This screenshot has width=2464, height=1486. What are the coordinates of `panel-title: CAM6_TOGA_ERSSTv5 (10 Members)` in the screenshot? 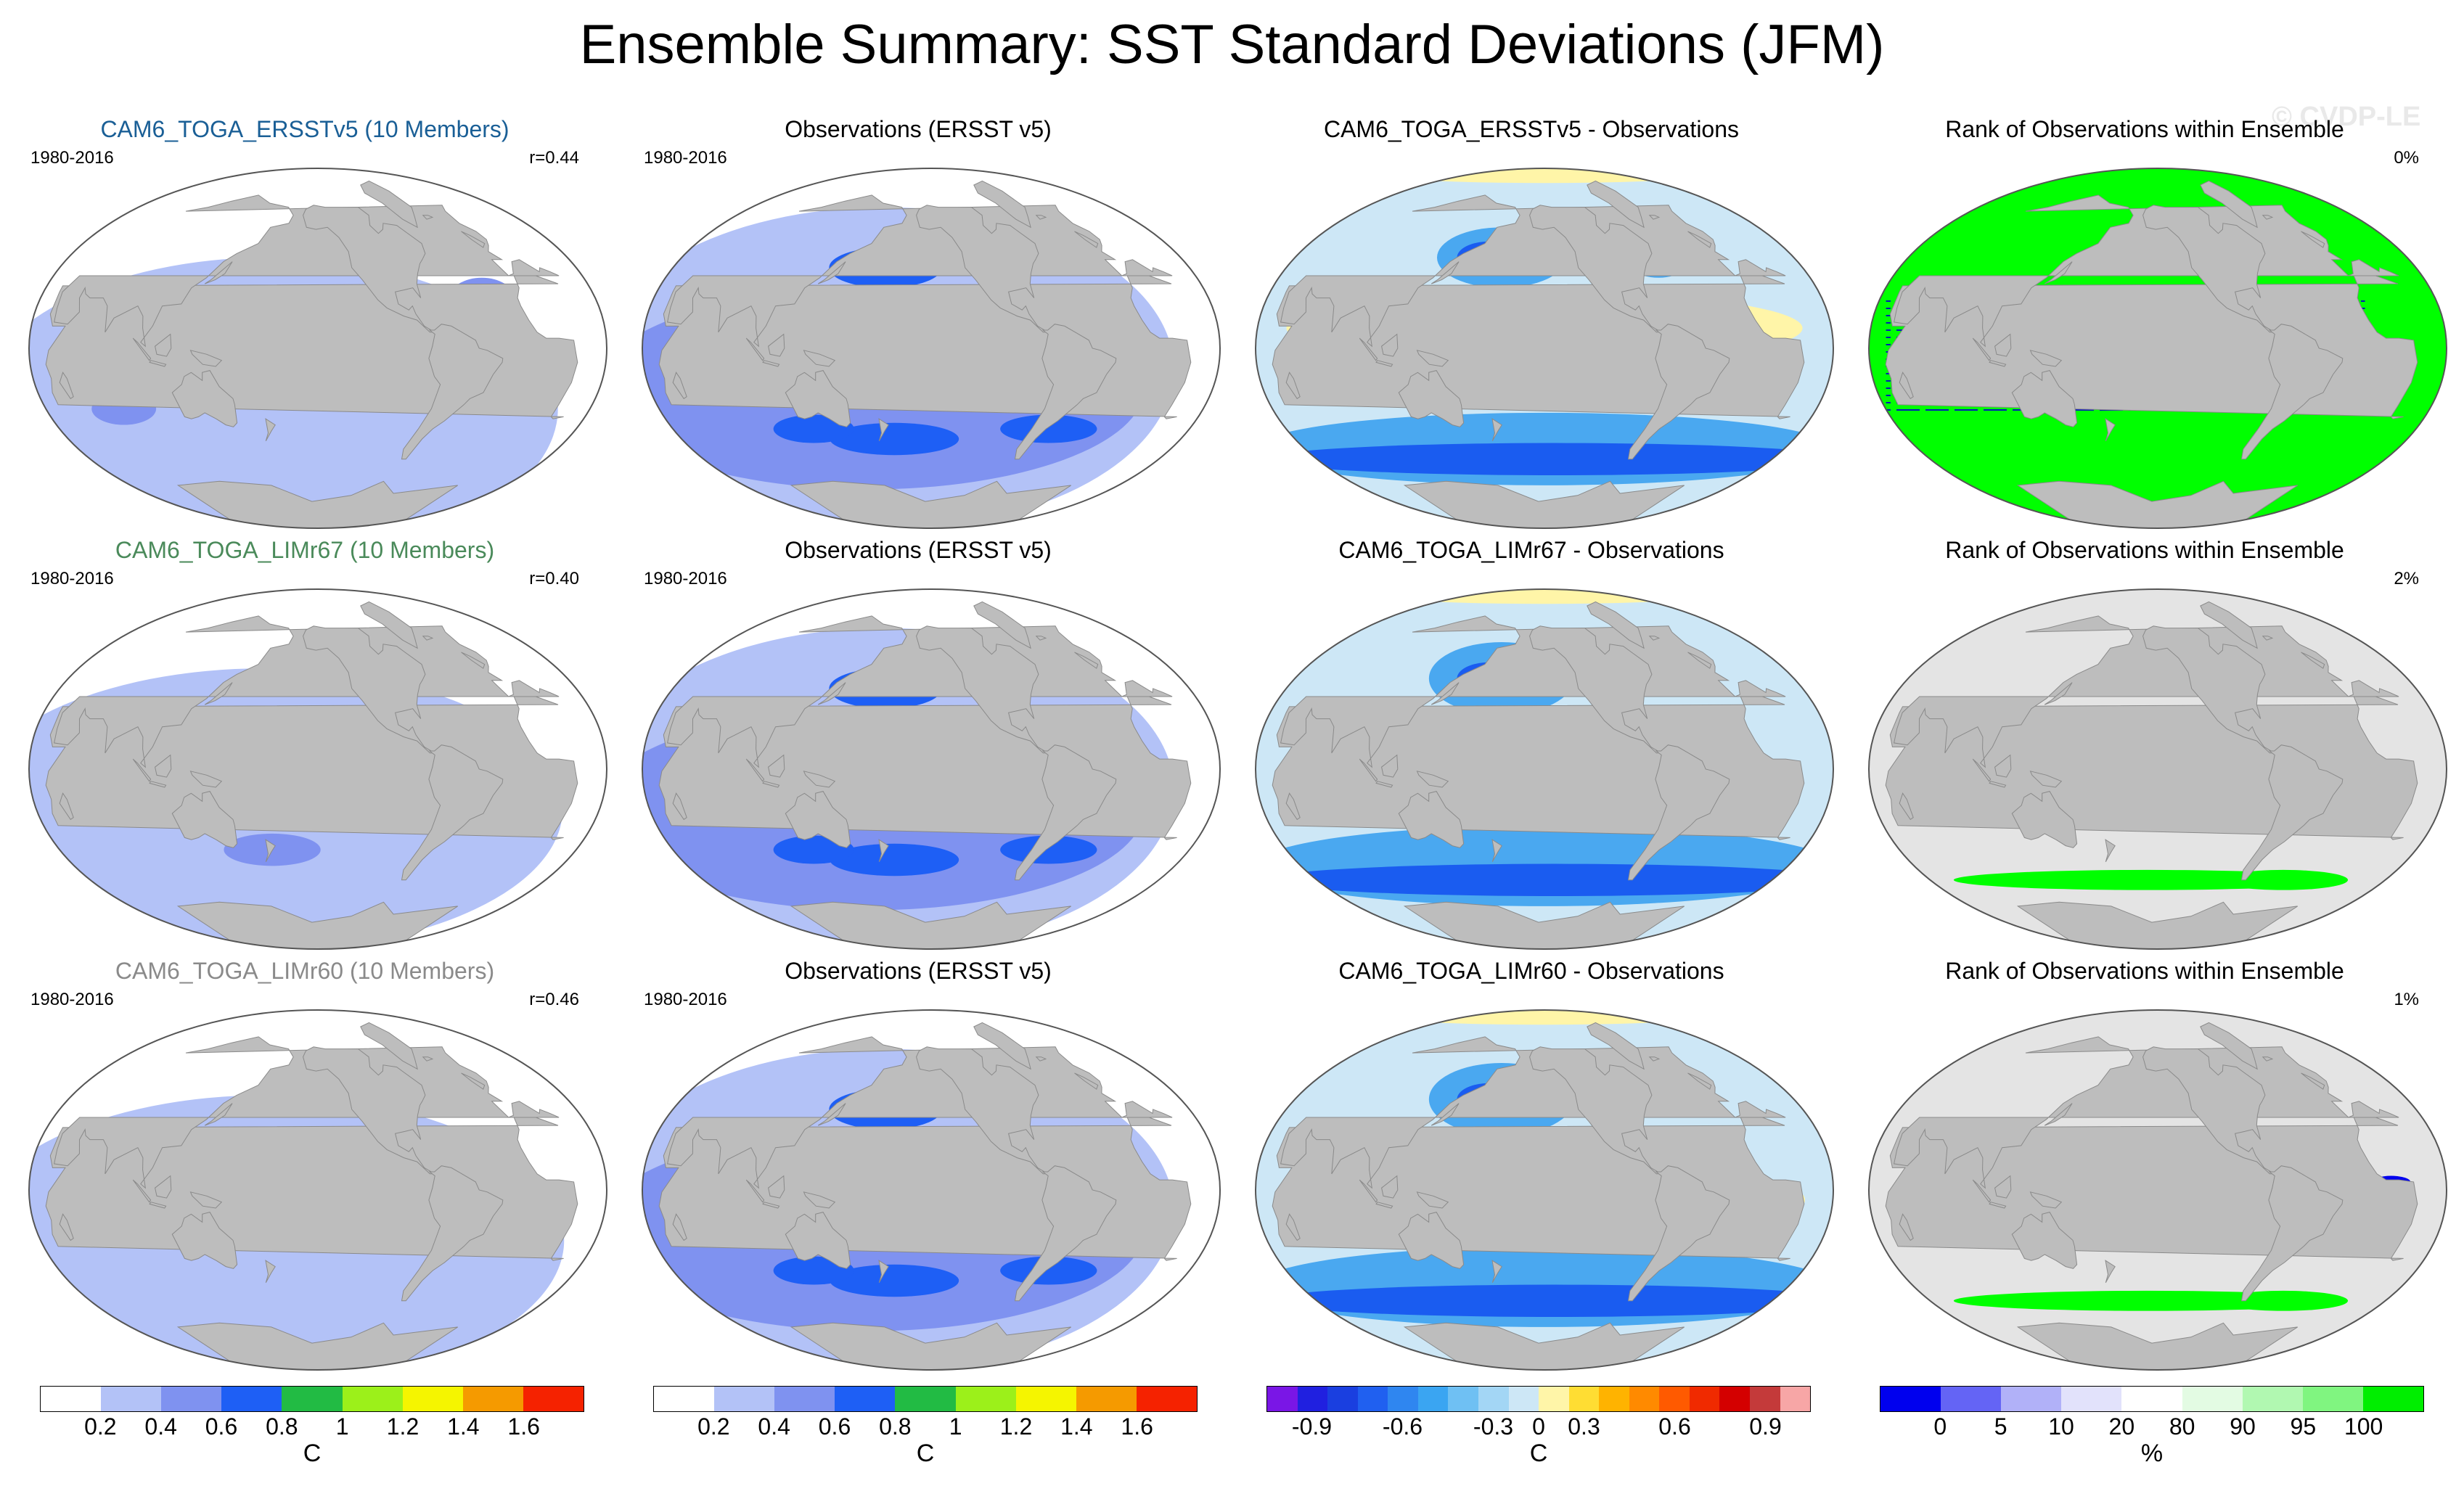 It's located at (304, 129).